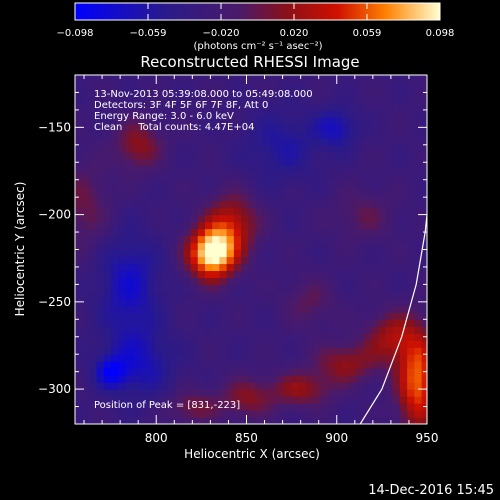 The width and height of the screenshot is (500, 500). Describe the element at coordinates (440, 33) in the screenshot. I see `colorbar-tick-label: 0.098` at that location.